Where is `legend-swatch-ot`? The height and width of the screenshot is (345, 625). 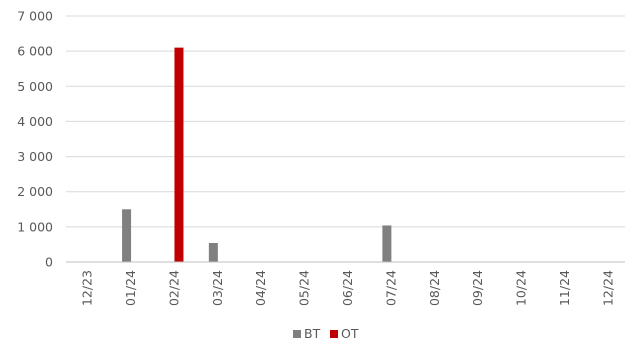 legend-swatch-ot is located at coordinates (334, 334).